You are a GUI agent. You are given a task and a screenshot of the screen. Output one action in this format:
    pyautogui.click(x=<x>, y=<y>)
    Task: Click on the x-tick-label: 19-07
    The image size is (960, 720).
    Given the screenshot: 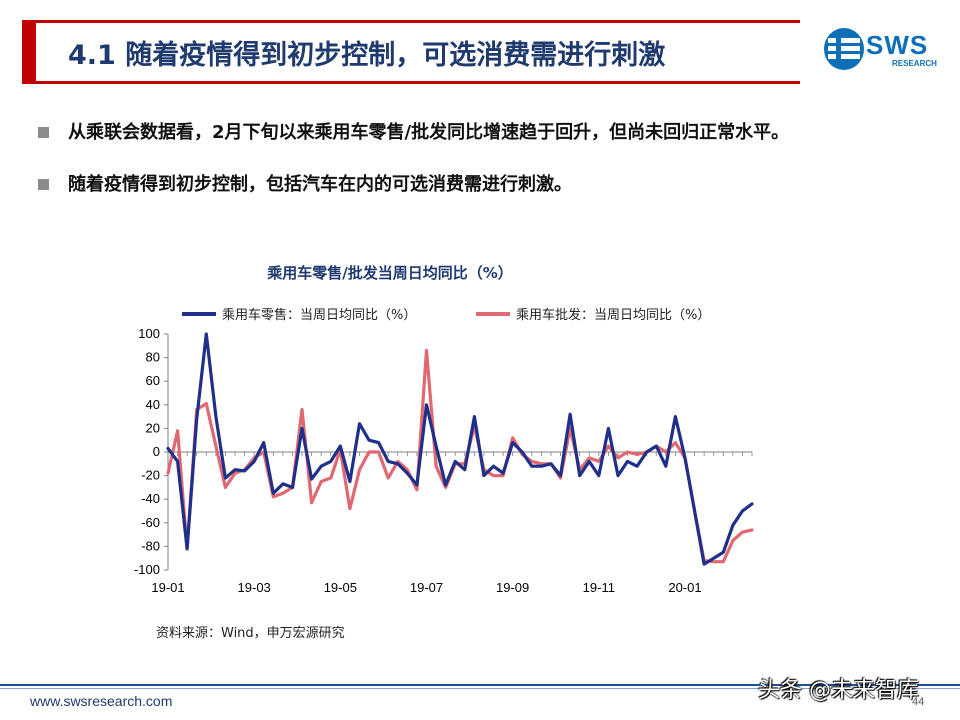 What is the action you would take?
    pyautogui.click(x=426, y=587)
    